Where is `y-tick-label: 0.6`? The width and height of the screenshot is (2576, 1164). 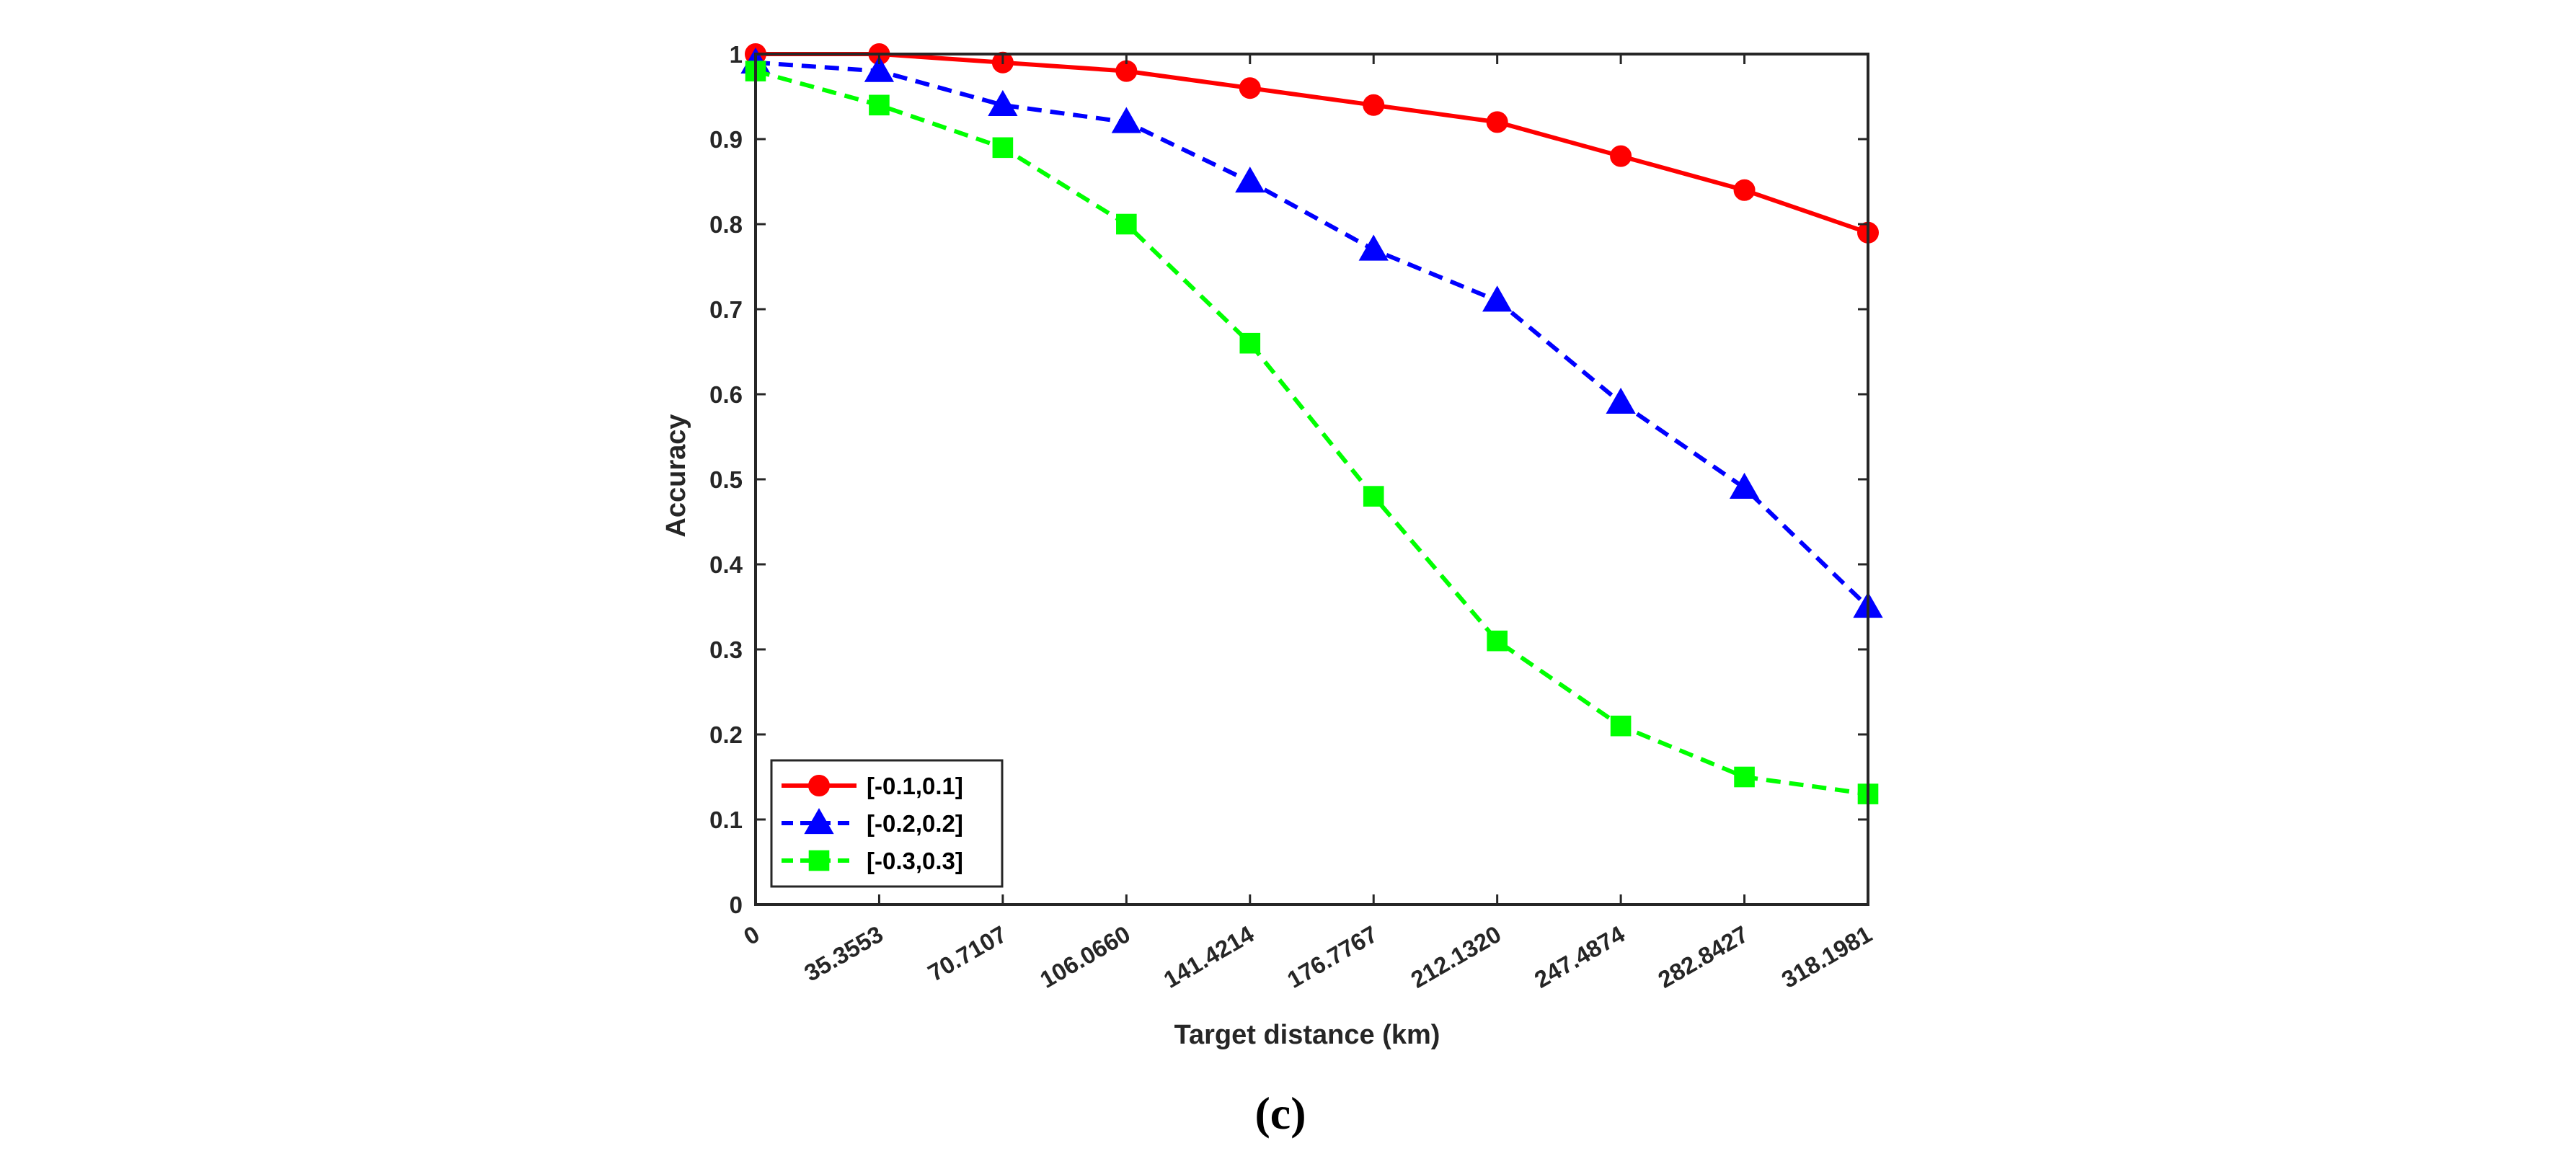 y-tick-label: 0.6 is located at coordinates (726, 394).